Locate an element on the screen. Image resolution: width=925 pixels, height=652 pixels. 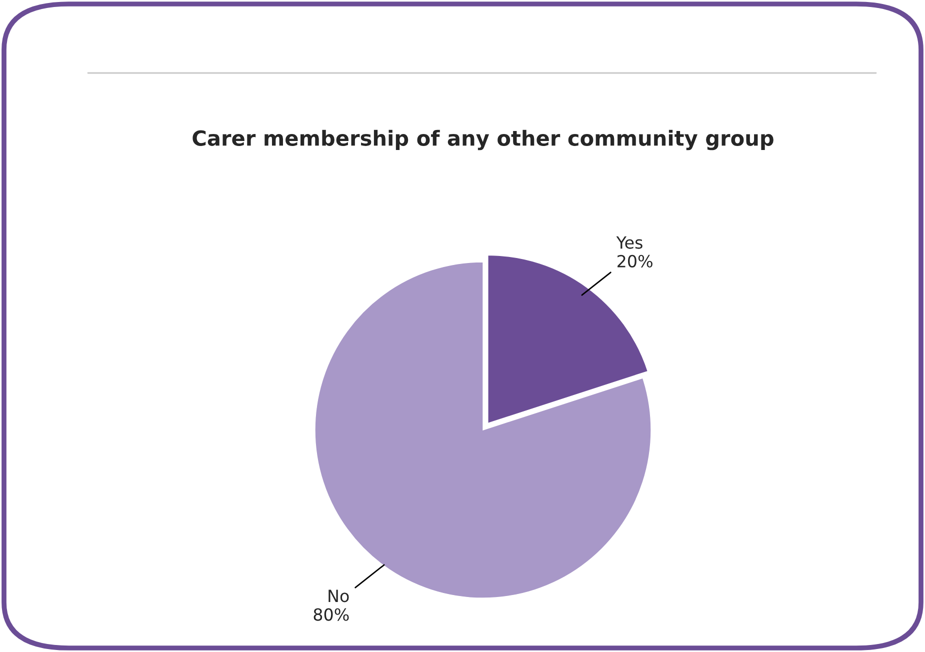
slice-label: Yes is located at coordinates (629, 242).